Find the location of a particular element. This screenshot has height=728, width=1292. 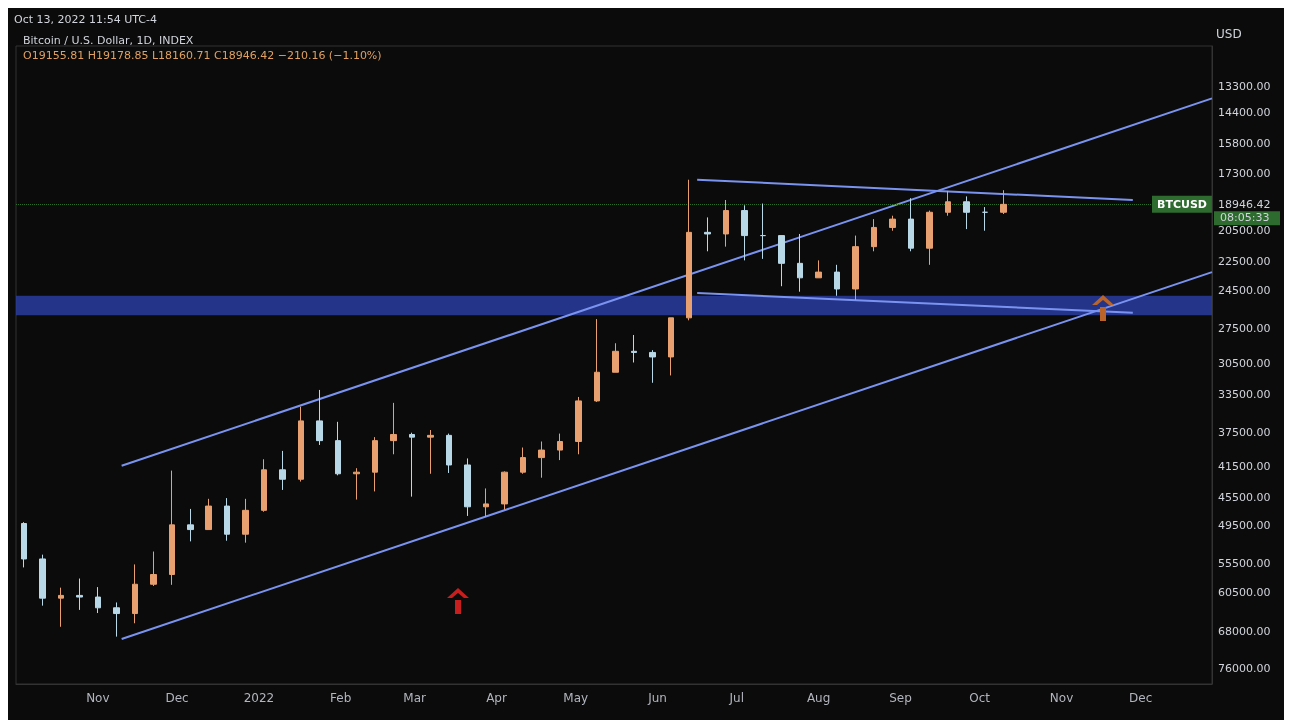

y-tick-label: 22500.00 is located at coordinates (1244, 262).